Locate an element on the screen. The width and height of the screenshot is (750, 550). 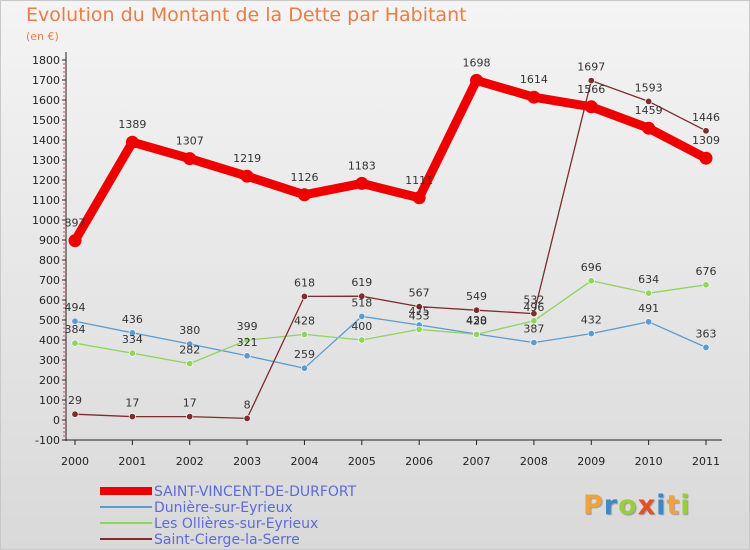
data-label: 1446 is located at coordinates (706, 117).